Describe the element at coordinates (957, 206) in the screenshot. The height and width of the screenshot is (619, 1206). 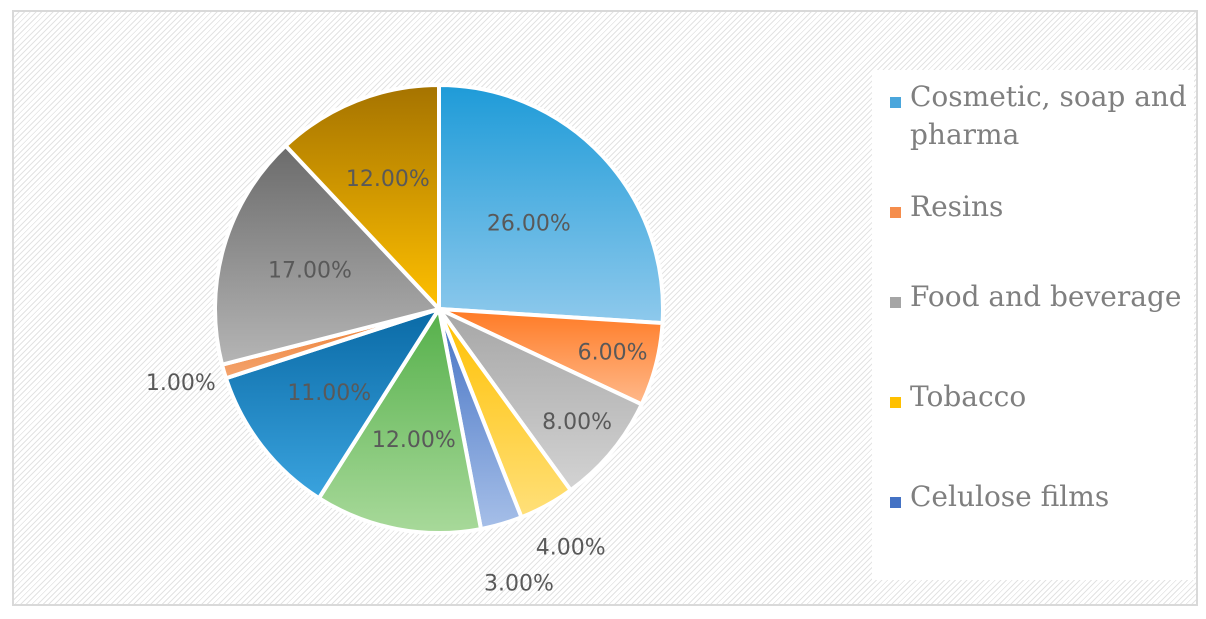
I see `legend-label: Resins` at that location.